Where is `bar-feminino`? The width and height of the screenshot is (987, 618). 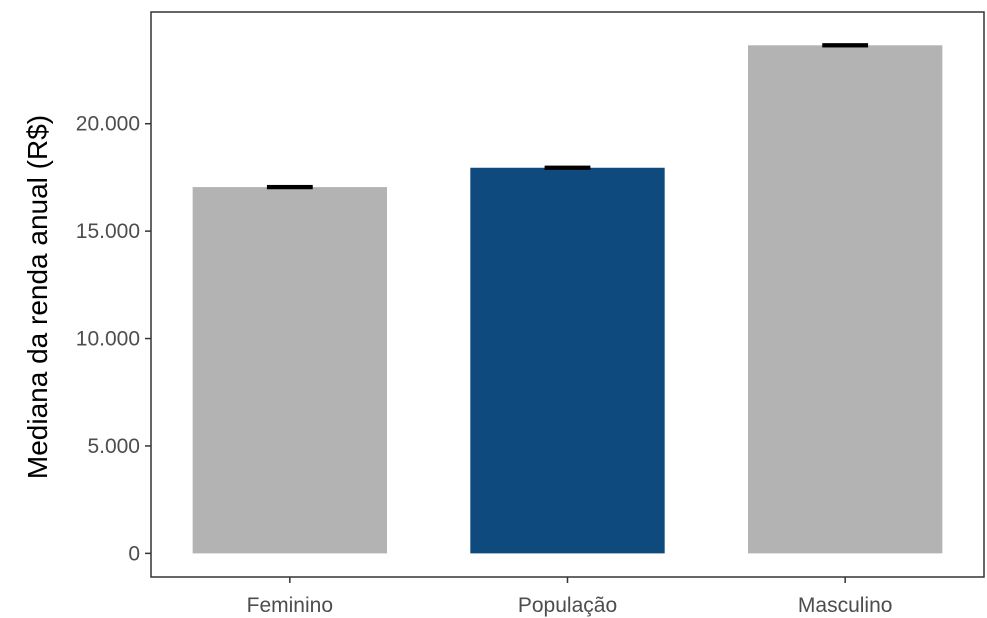 bar-feminino is located at coordinates (290, 370).